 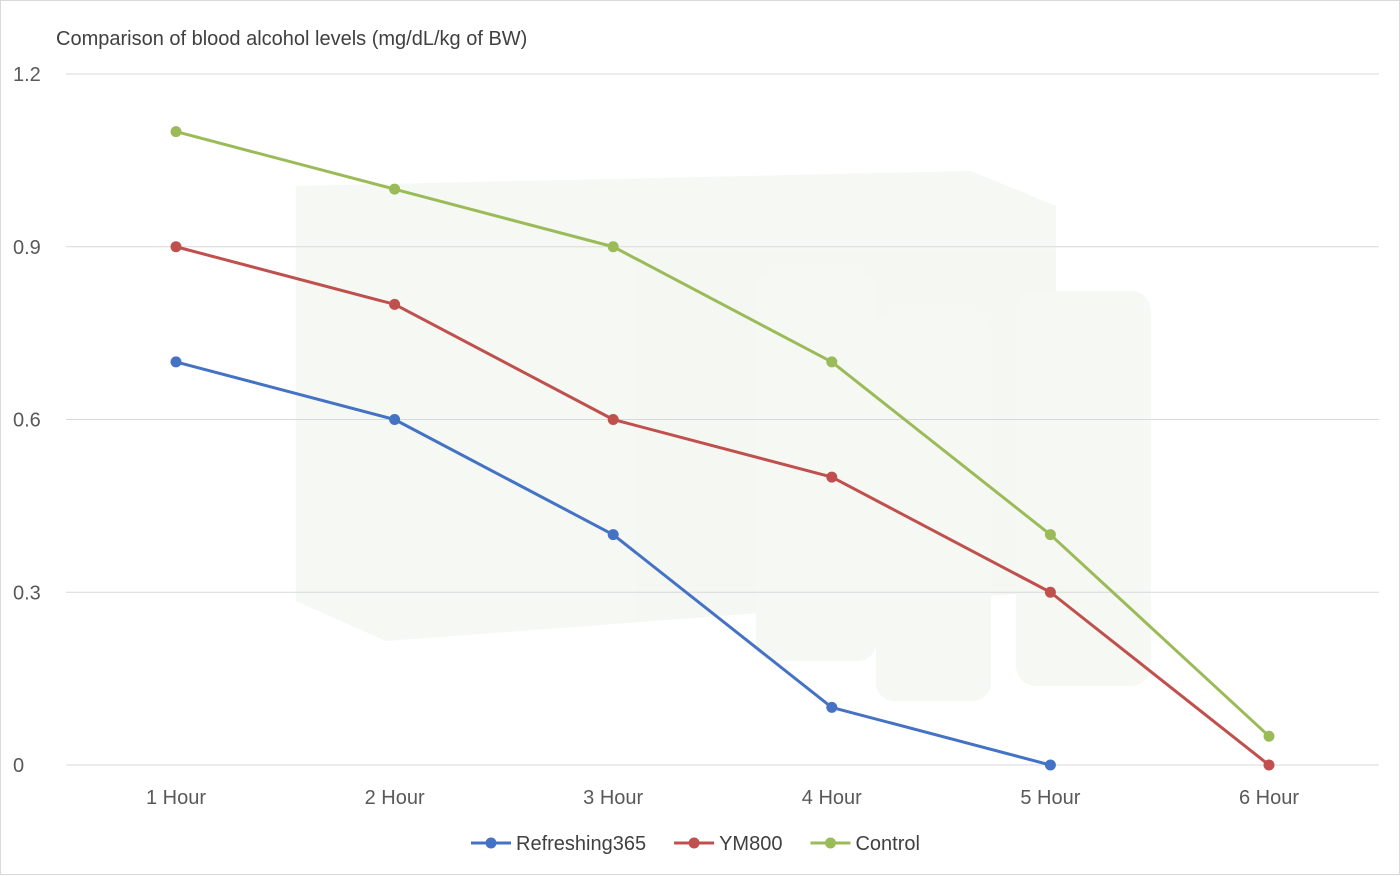 I want to click on legend-item: Control, so click(x=865, y=844).